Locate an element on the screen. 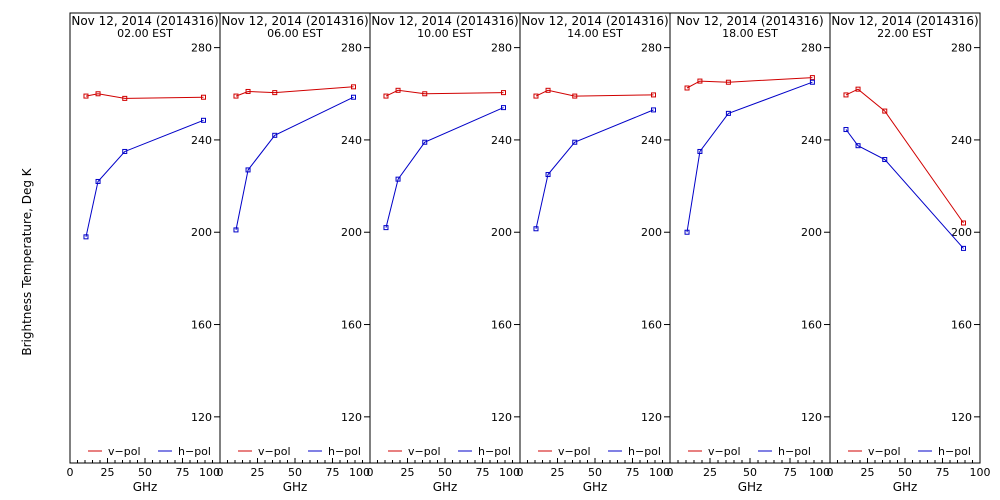  y-axis-label: Brightness Temperature, Deg K is located at coordinates (27, 261).